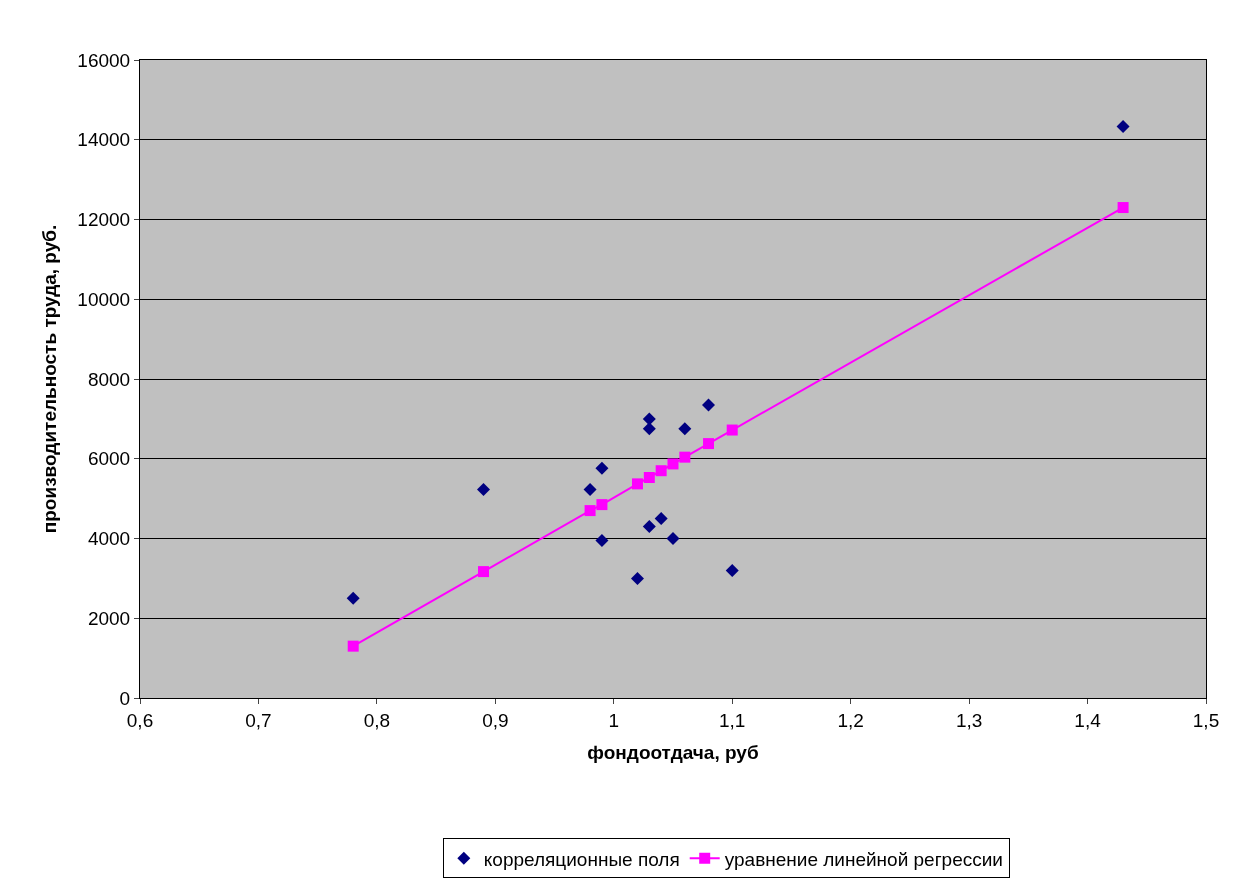 The height and width of the screenshot is (894, 1248). I want to click on y-tick-label: 16000, so click(104, 60).